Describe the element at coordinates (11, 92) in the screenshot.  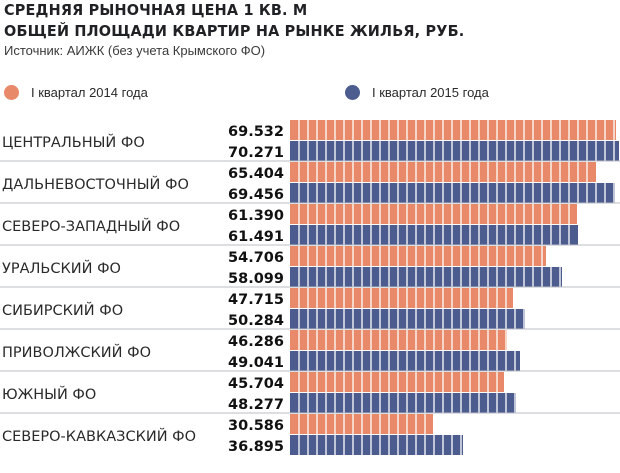
I see `legend-marker-2014` at that location.